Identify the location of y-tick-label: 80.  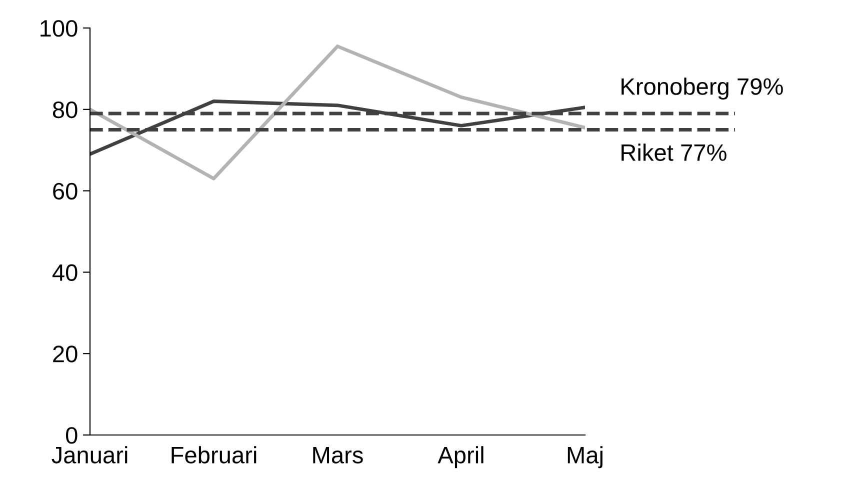
(65, 109).